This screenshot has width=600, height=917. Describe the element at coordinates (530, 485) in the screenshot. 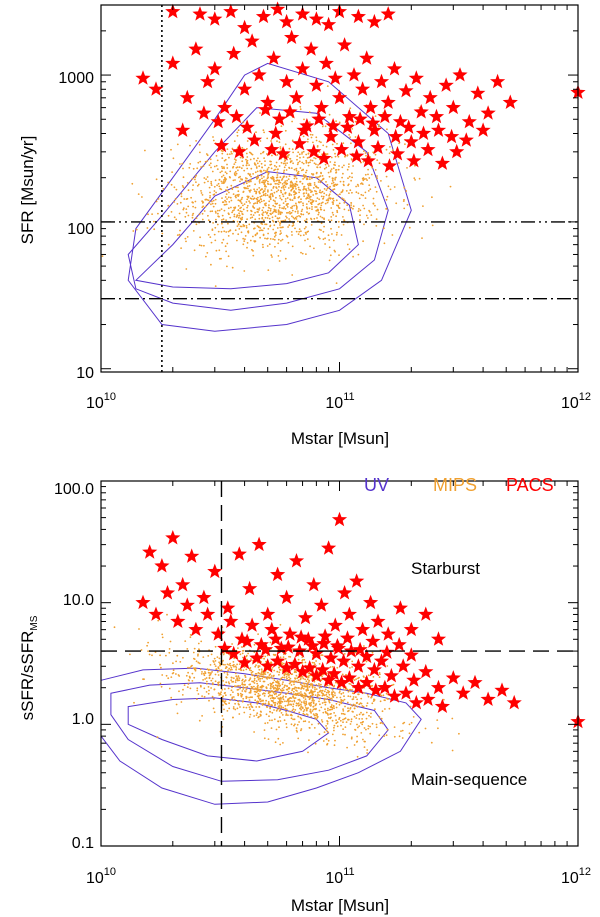

I see `legend-pacs: PACS` at that location.